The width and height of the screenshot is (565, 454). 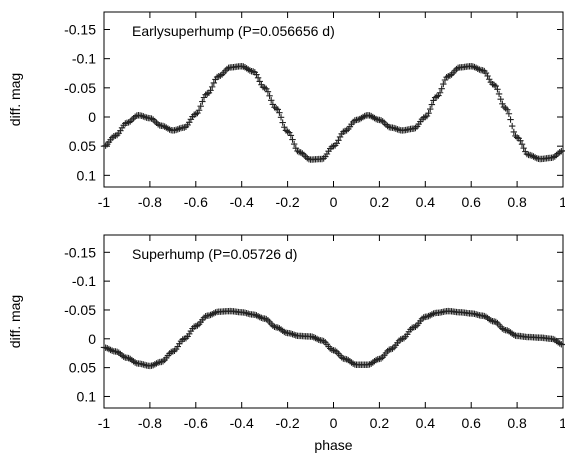 I want to click on x-axis-label: phase, so click(x=333, y=445).